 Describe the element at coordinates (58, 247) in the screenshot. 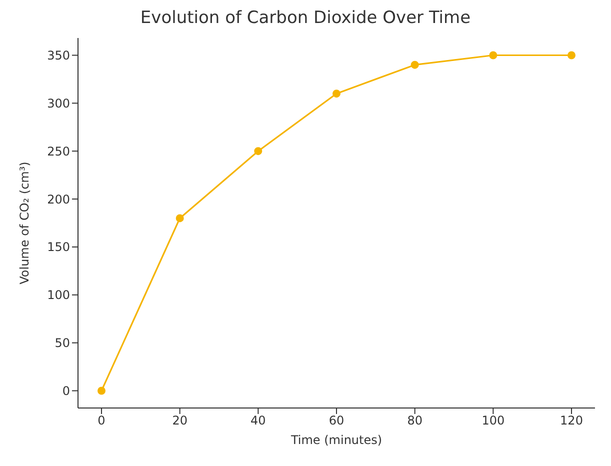

I see `y-tick-label: 150` at that location.